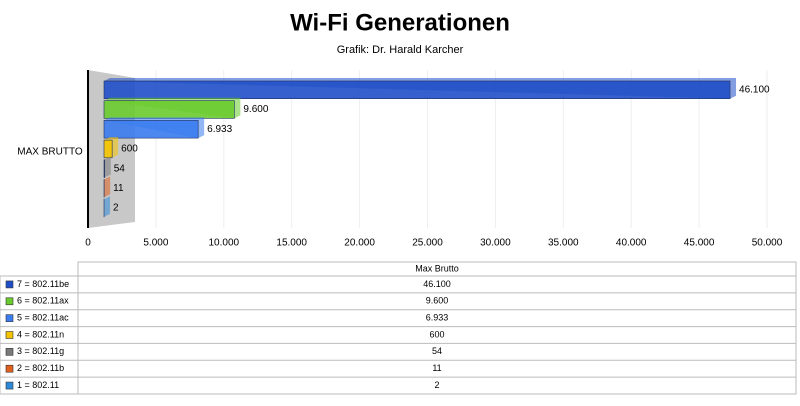  Describe the element at coordinates (436, 385) in the screenshot. I see `table-value: 2` at that location.